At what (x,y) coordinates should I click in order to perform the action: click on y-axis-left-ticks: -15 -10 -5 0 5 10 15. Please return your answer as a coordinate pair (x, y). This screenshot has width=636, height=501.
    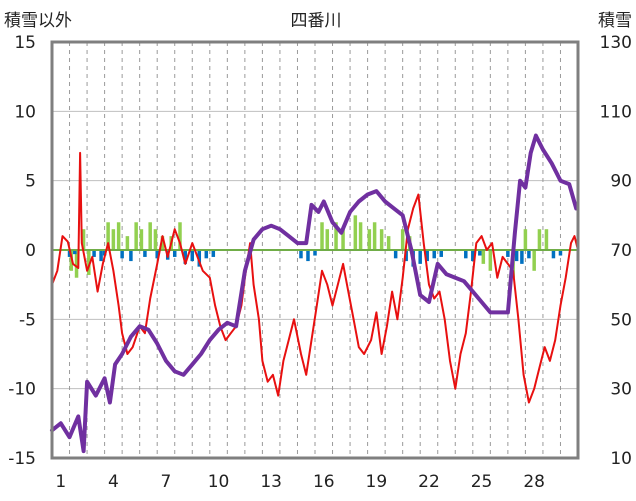
    Looking at the image, I should click on (22, 251).